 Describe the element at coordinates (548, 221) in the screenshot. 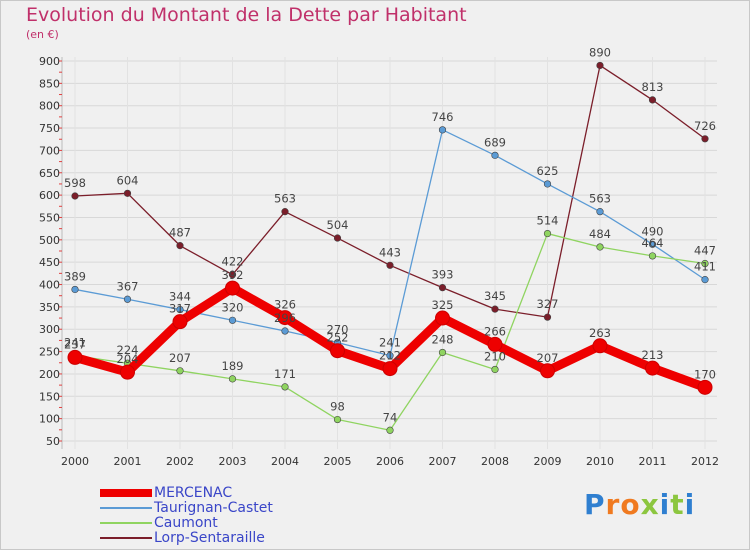

I see `data-label: 514` at that location.